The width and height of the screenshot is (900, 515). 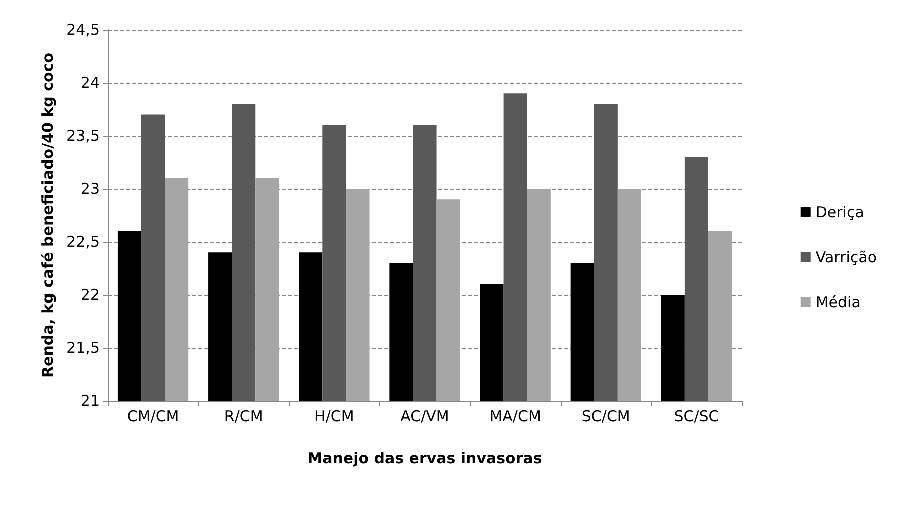 What do you see at coordinates (244, 417) in the screenshot?
I see `x-tick-label: R/CM` at bounding box center [244, 417].